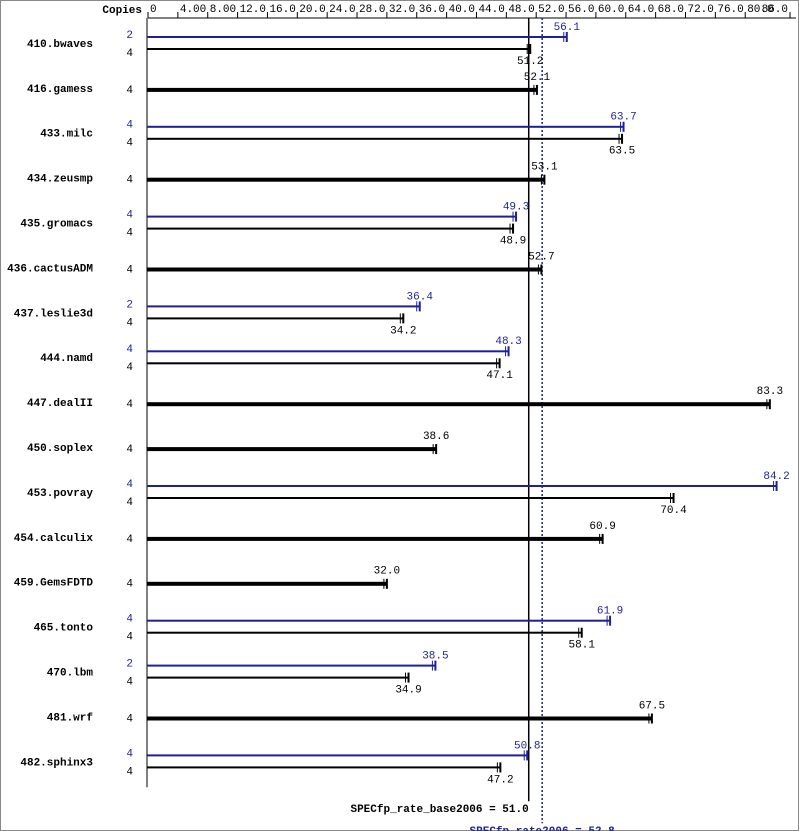 The width and height of the screenshot is (799, 831). What do you see at coordinates (527, 746) in the screenshot?
I see `value-label: 50.8` at bounding box center [527, 746].